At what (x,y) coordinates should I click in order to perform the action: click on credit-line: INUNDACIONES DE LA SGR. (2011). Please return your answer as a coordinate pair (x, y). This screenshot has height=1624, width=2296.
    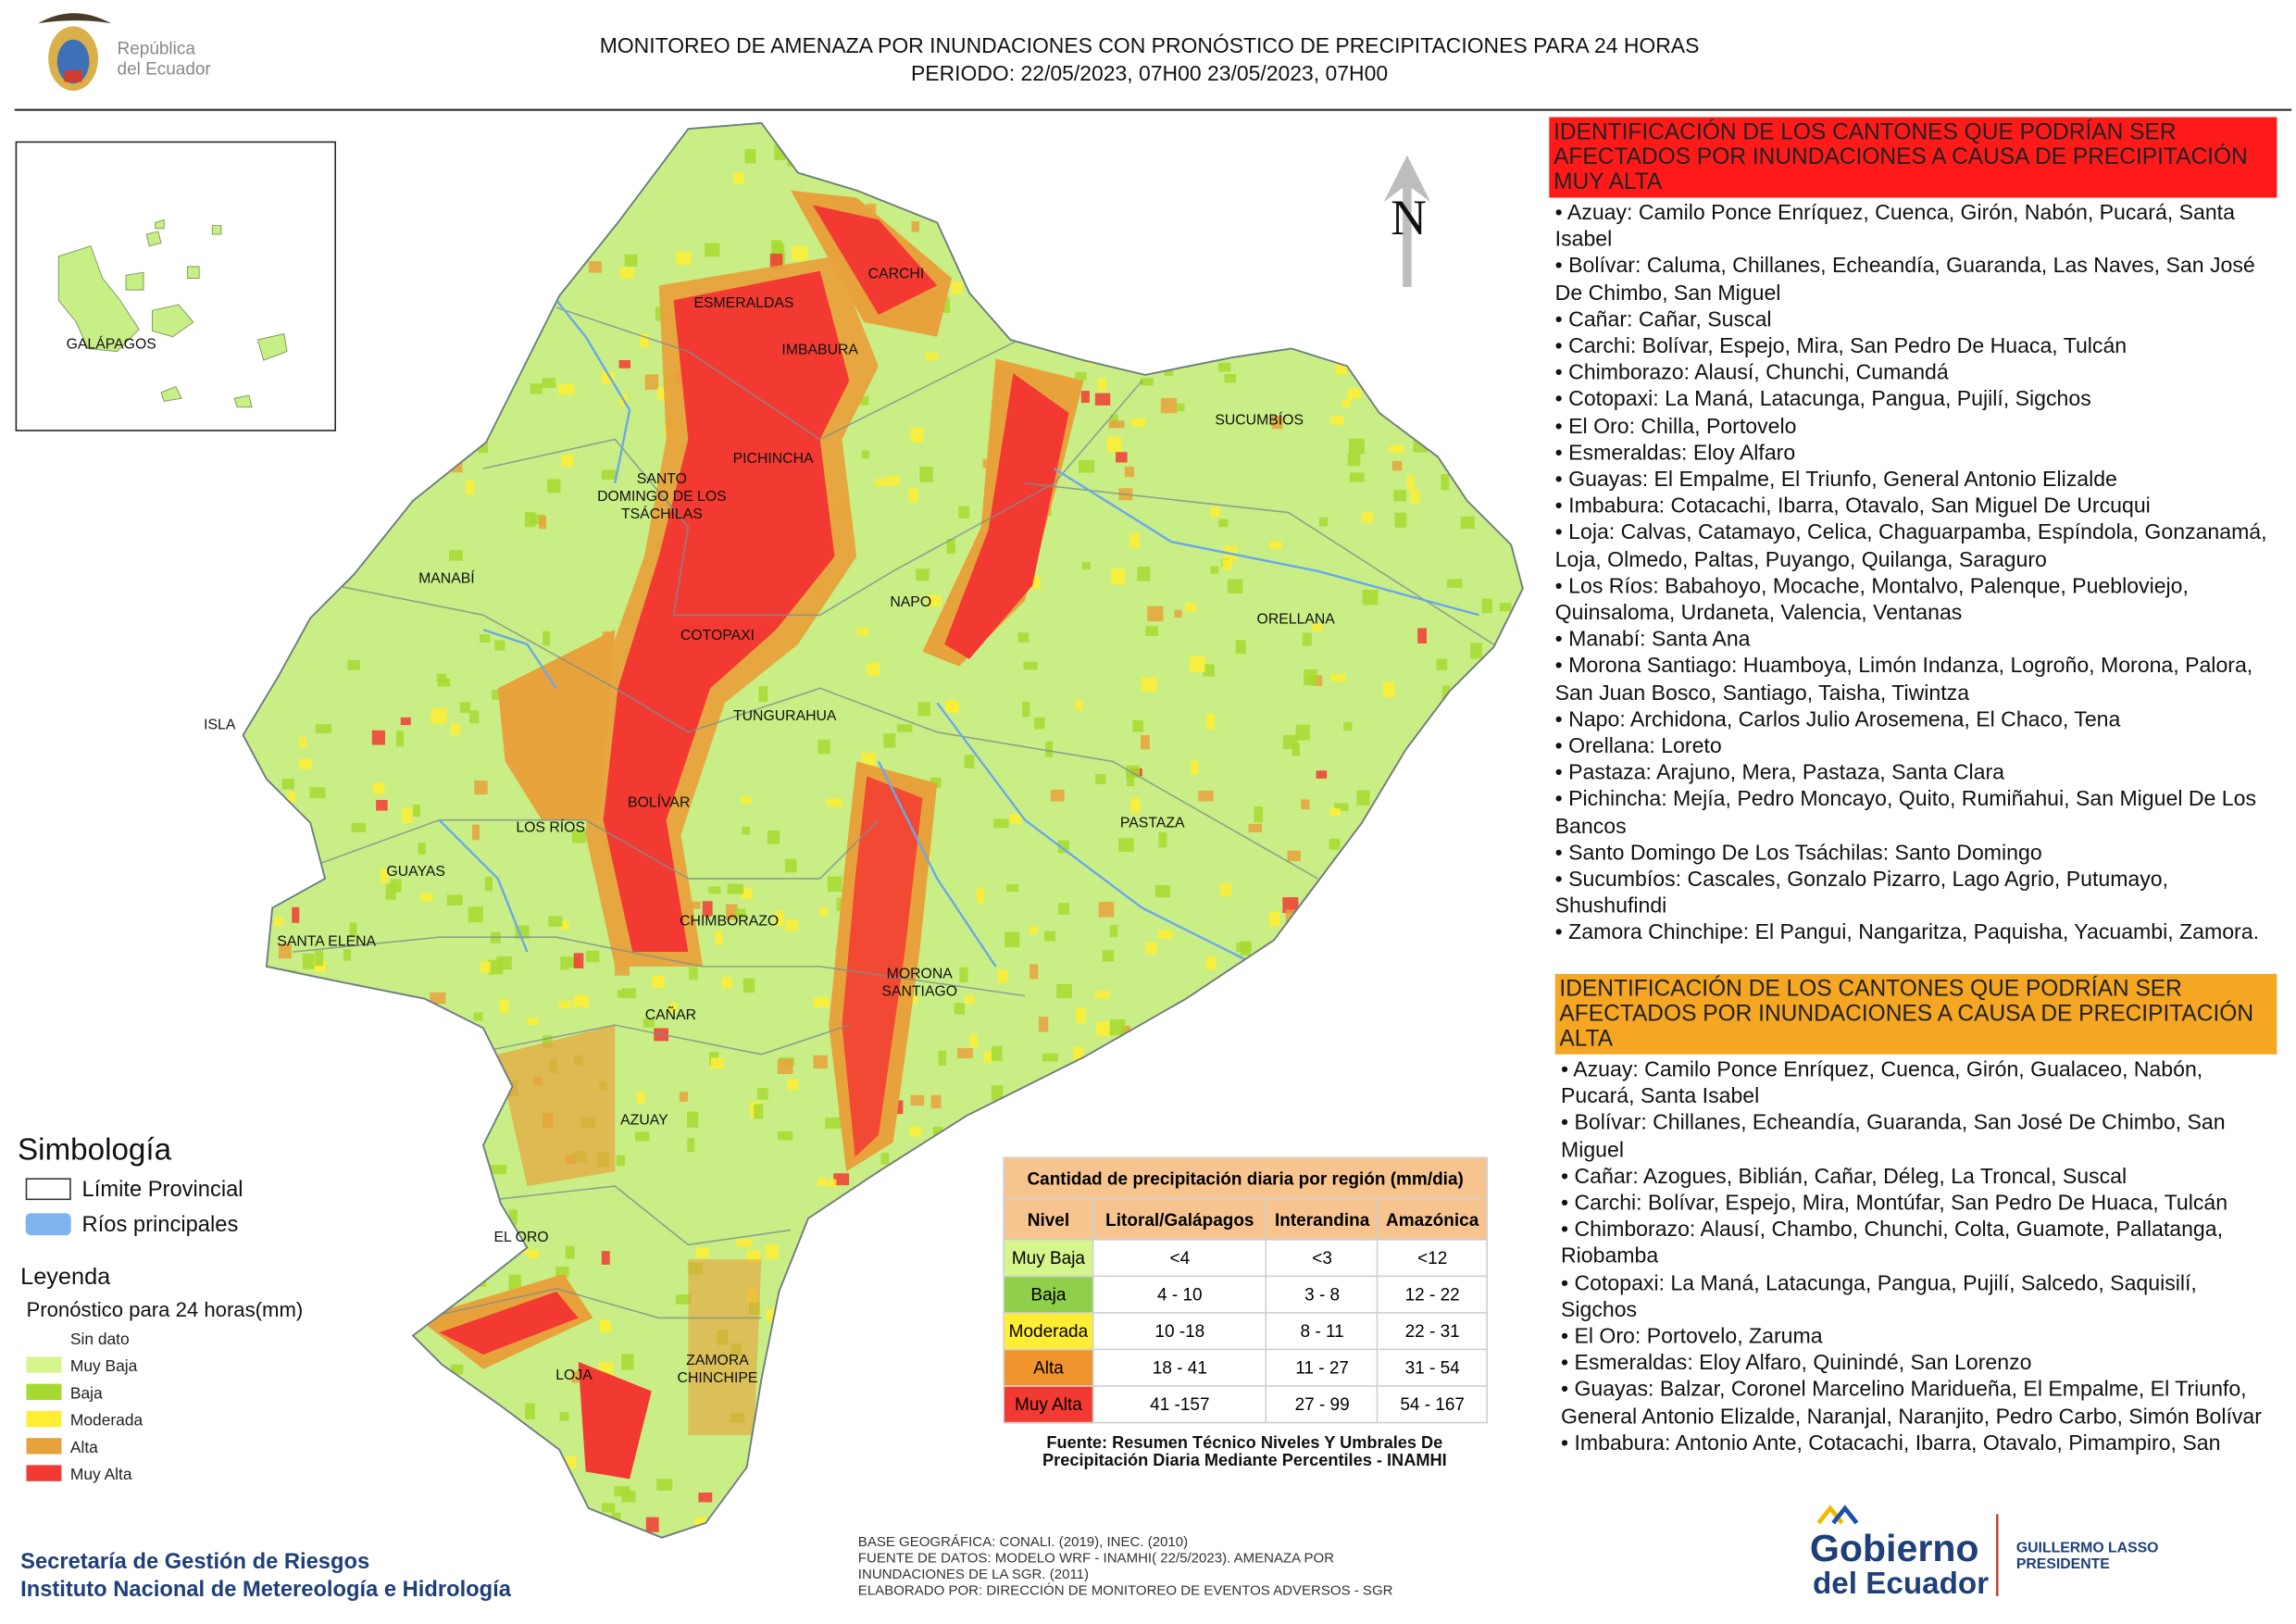
    Looking at the image, I should click on (974, 1574).